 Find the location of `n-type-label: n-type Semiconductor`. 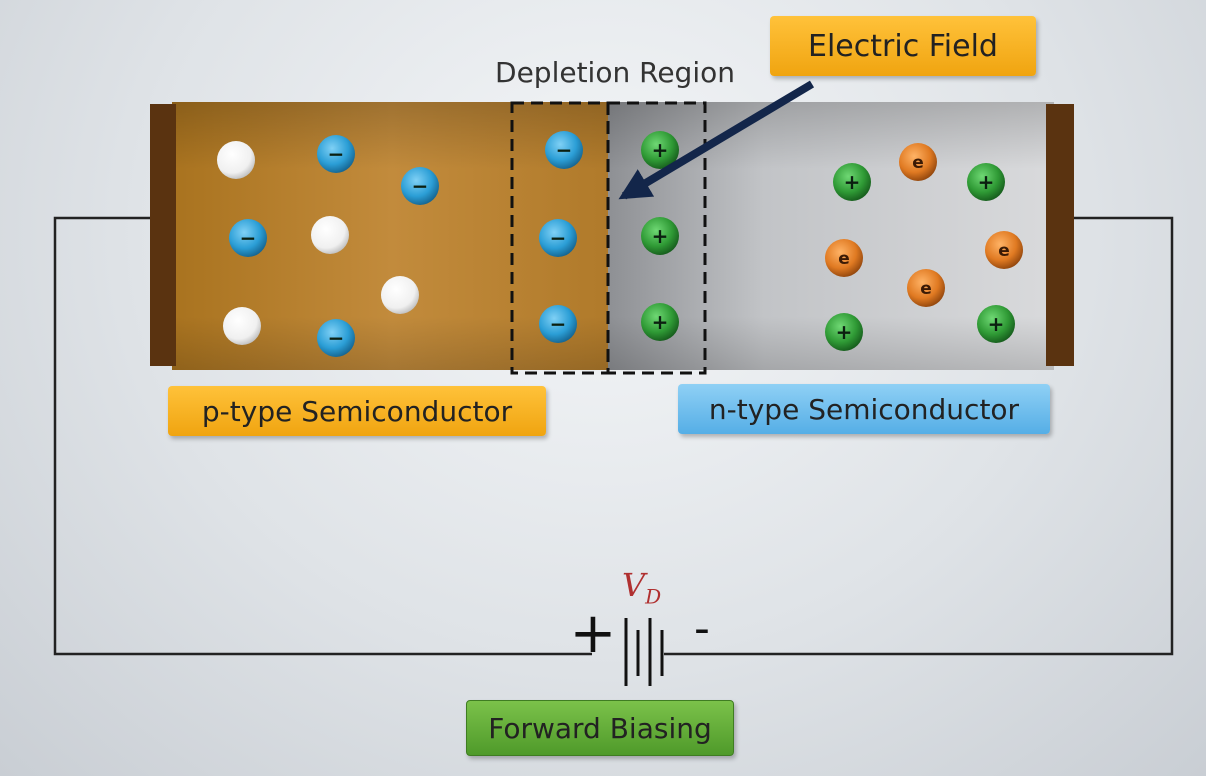

n-type-label: n-type Semiconductor is located at coordinates (864, 409).